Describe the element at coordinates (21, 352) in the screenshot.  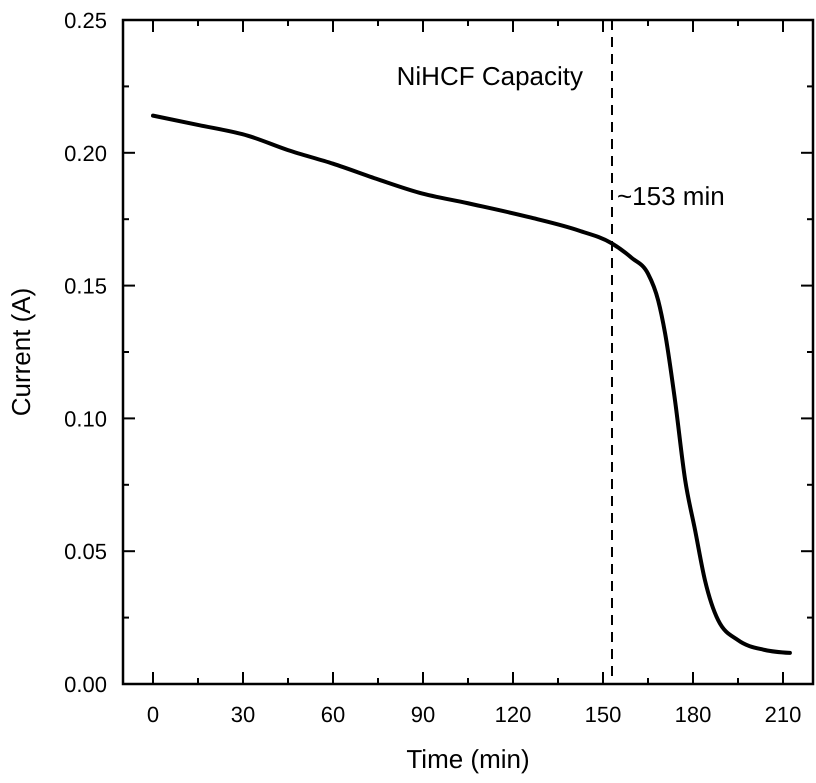
I see `y-axis-title: Current (A)` at that location.